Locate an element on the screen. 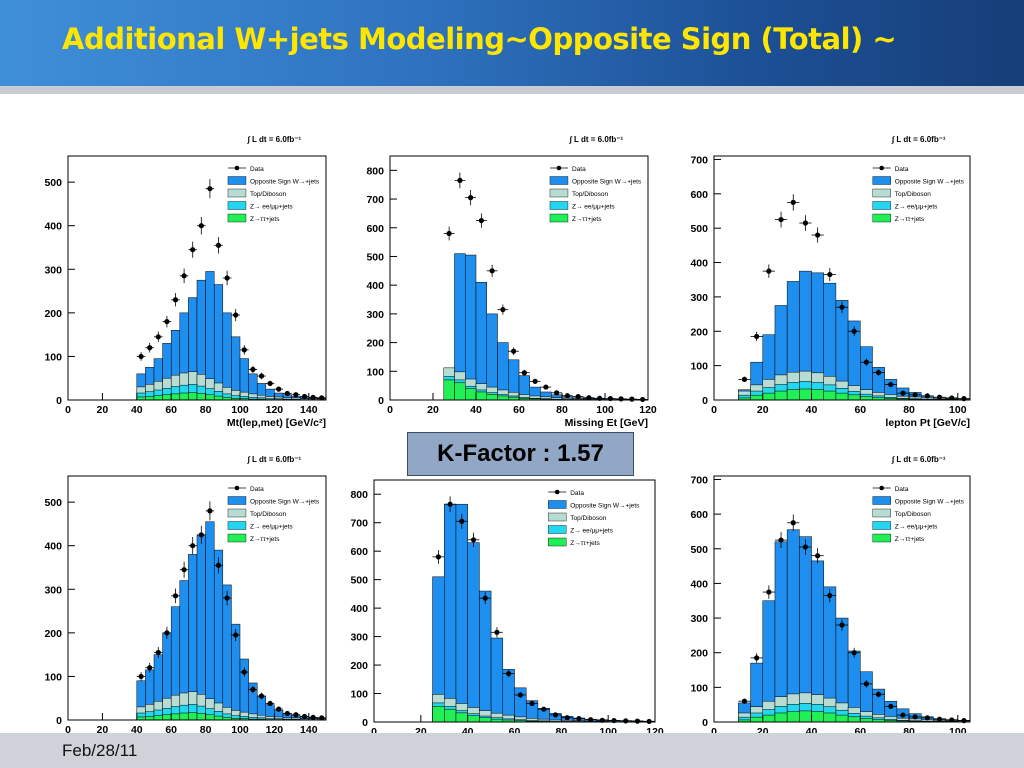 This screenshot has height=768, width=1024. axes-frame is located at coordinates (197, 278).